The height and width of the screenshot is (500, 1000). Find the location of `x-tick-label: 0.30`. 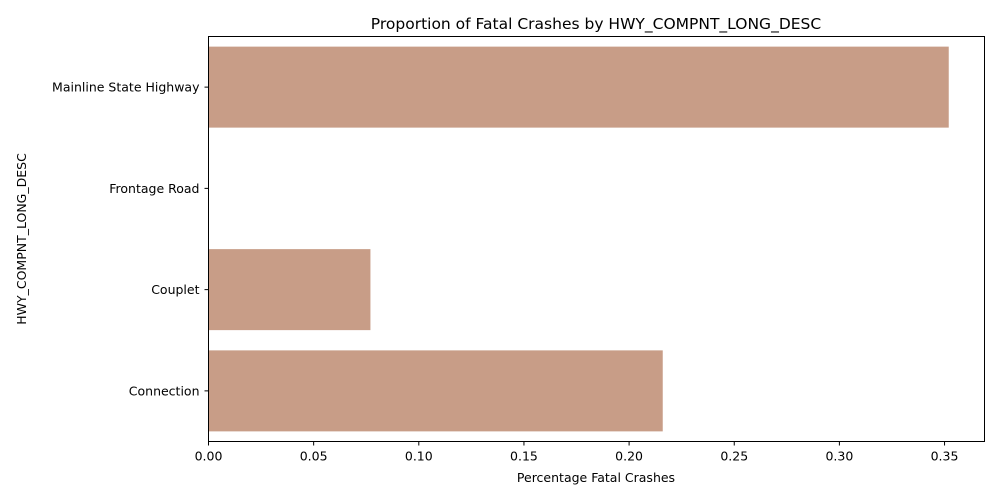

x-tick-label: 0.30 is located at coordinates (839, 456).